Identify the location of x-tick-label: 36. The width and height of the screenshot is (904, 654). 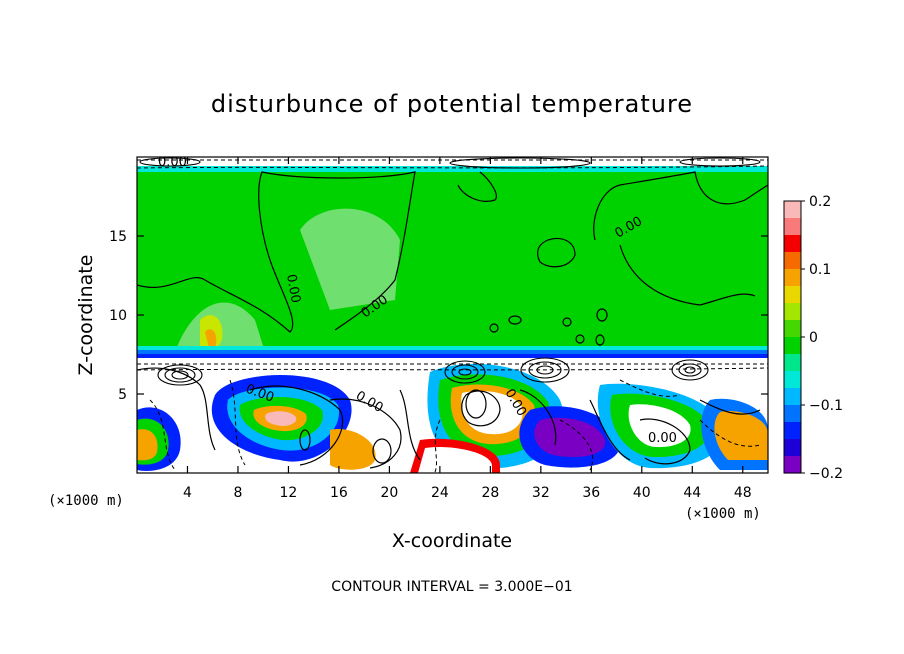
(591, 493).